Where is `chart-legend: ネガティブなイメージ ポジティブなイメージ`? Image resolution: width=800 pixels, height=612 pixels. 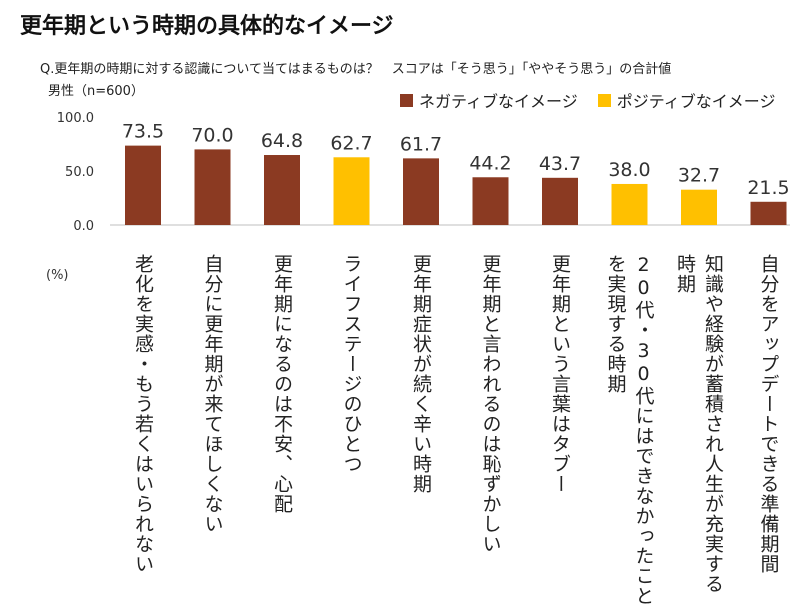
chart-legend: ネガティブなイメージ ポジティブなイメージ is located at coordinates (597, 100).